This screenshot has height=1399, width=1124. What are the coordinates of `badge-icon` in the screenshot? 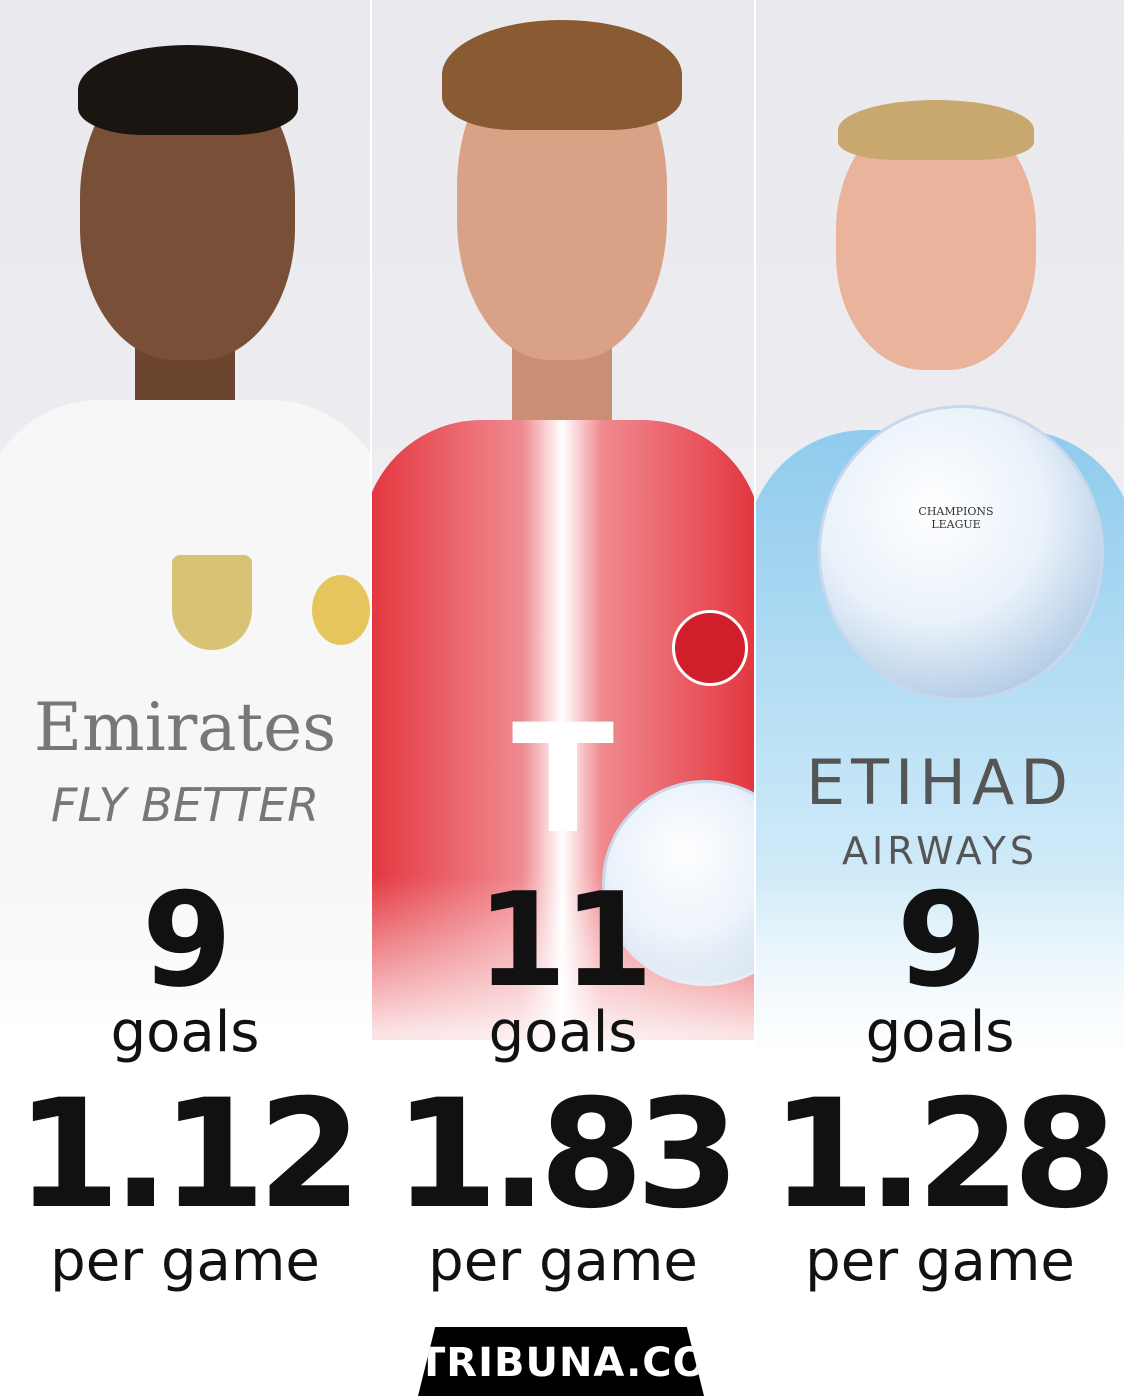 It's located at (212, 602).